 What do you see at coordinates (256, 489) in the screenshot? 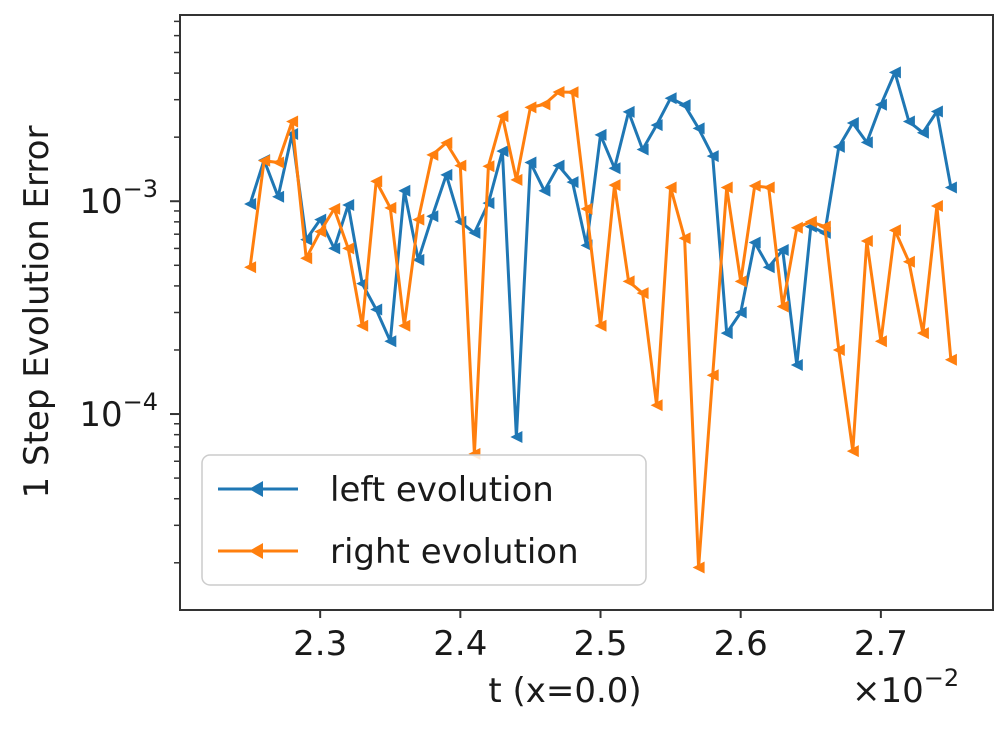
I see `legend-marker-left` at bounding box center [256, 489].